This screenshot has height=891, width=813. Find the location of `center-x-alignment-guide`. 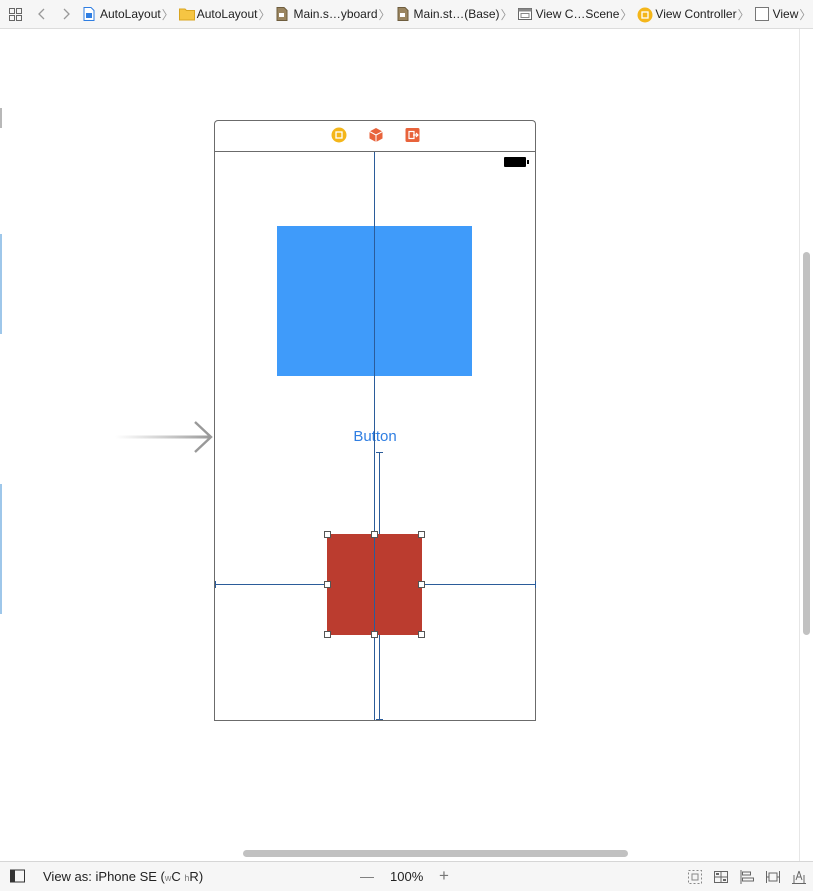

center-x-alignment-guide is located at coordinates (374, 436).